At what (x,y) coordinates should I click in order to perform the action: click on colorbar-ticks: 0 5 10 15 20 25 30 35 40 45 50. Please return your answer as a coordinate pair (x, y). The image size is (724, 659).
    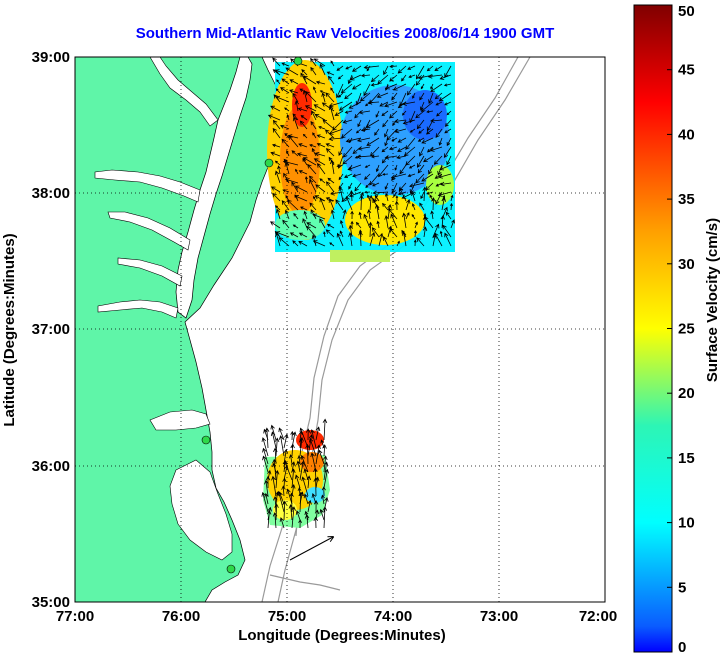
    Looking at the image, I should click on (681, 329).